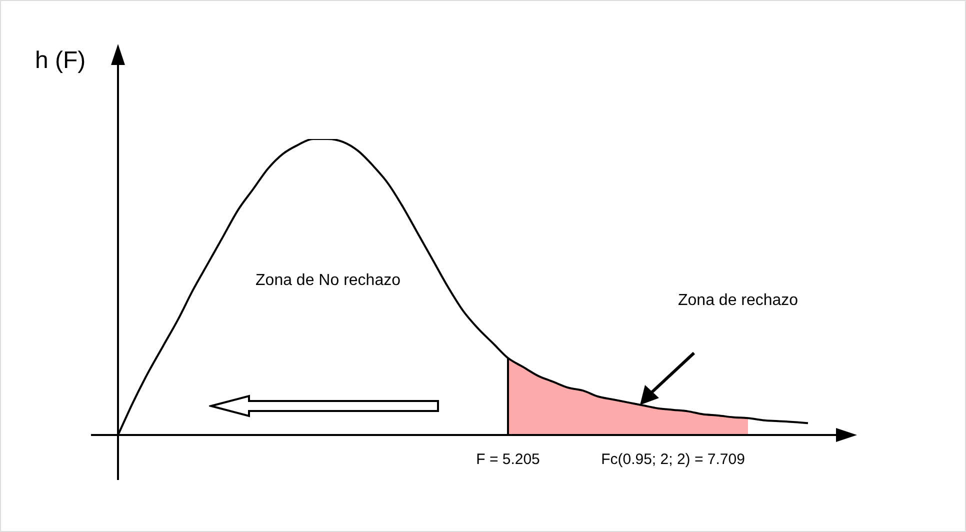 This screenshot has height=532, width=966. What do you see at coordinates (738, 300) in the screenshot?
I see `text: Zona de rechazo` at bounding box center [738, 300].